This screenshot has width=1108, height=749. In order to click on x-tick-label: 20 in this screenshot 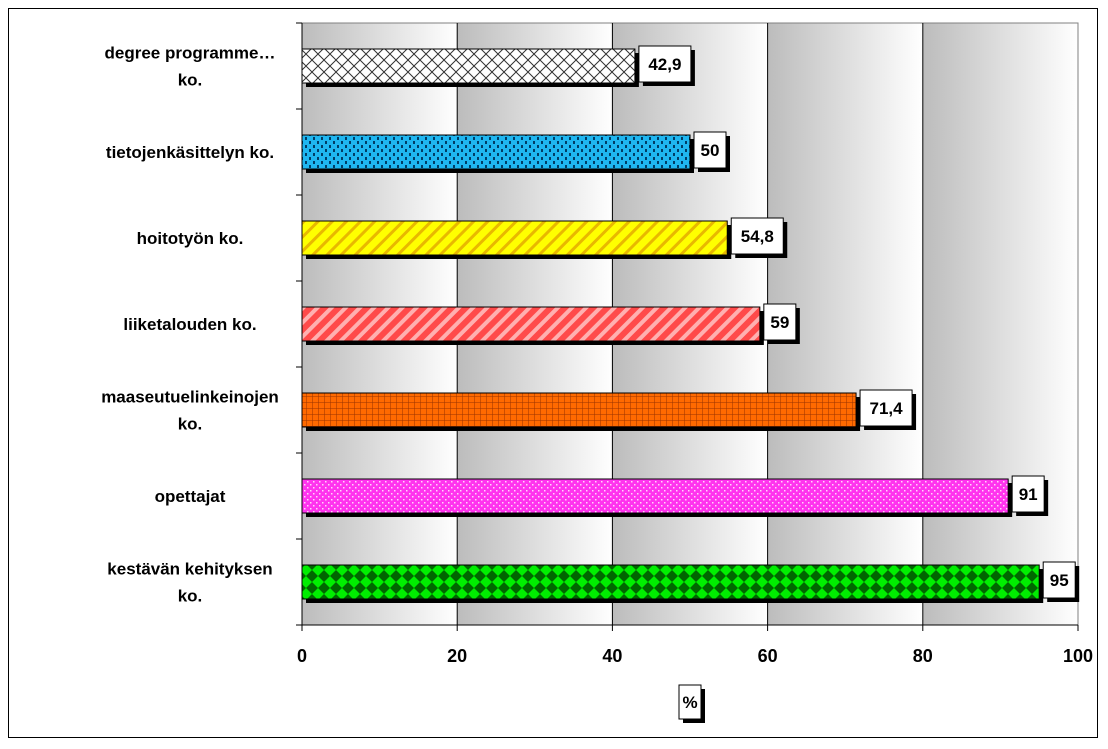, I will do `click(457, 656)`.